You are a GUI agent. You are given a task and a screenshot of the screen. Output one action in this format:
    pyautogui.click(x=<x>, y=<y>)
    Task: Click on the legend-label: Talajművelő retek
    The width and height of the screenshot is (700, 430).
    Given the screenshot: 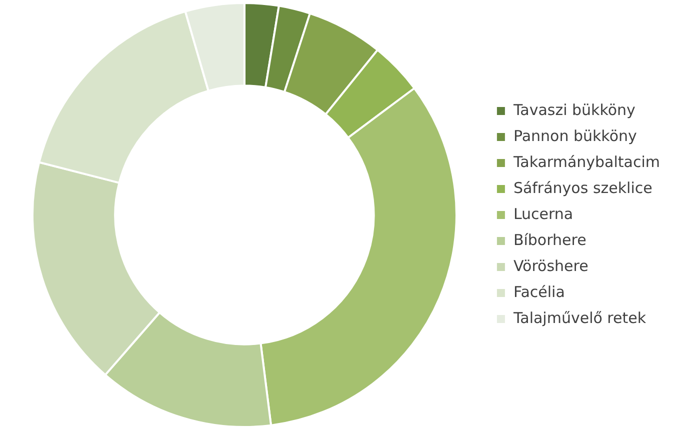 What is the action you would take?
    pyautogui.click(x=579, y=317)
    